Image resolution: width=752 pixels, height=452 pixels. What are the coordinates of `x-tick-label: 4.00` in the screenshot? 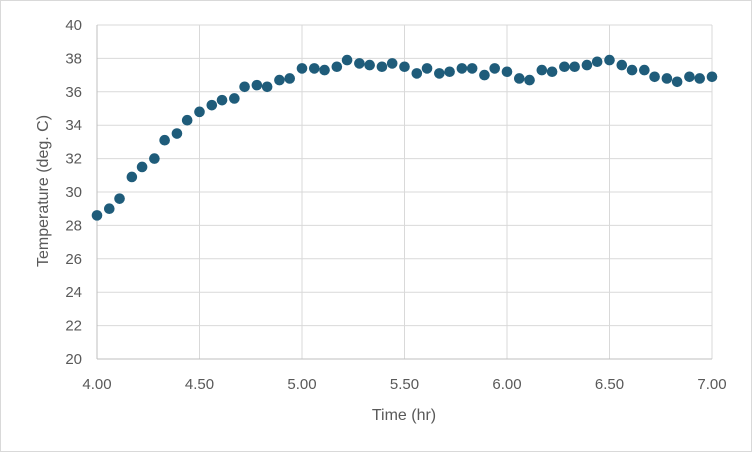 It's located at (96, 384).